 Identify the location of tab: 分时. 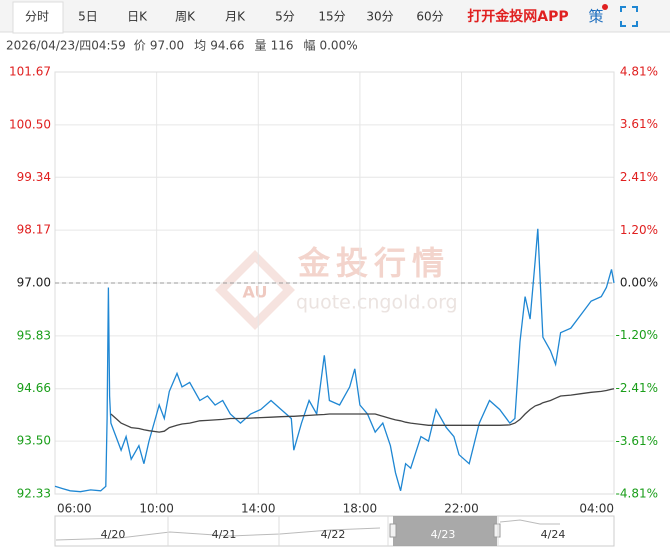
(37, 17).